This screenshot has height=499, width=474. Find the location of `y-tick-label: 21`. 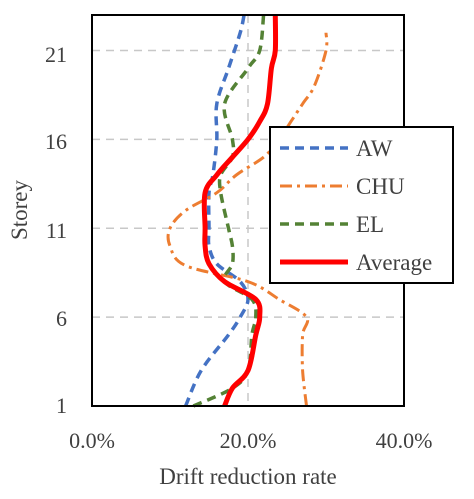

y-tick-label: 21 is located at coordinates (56, 54).